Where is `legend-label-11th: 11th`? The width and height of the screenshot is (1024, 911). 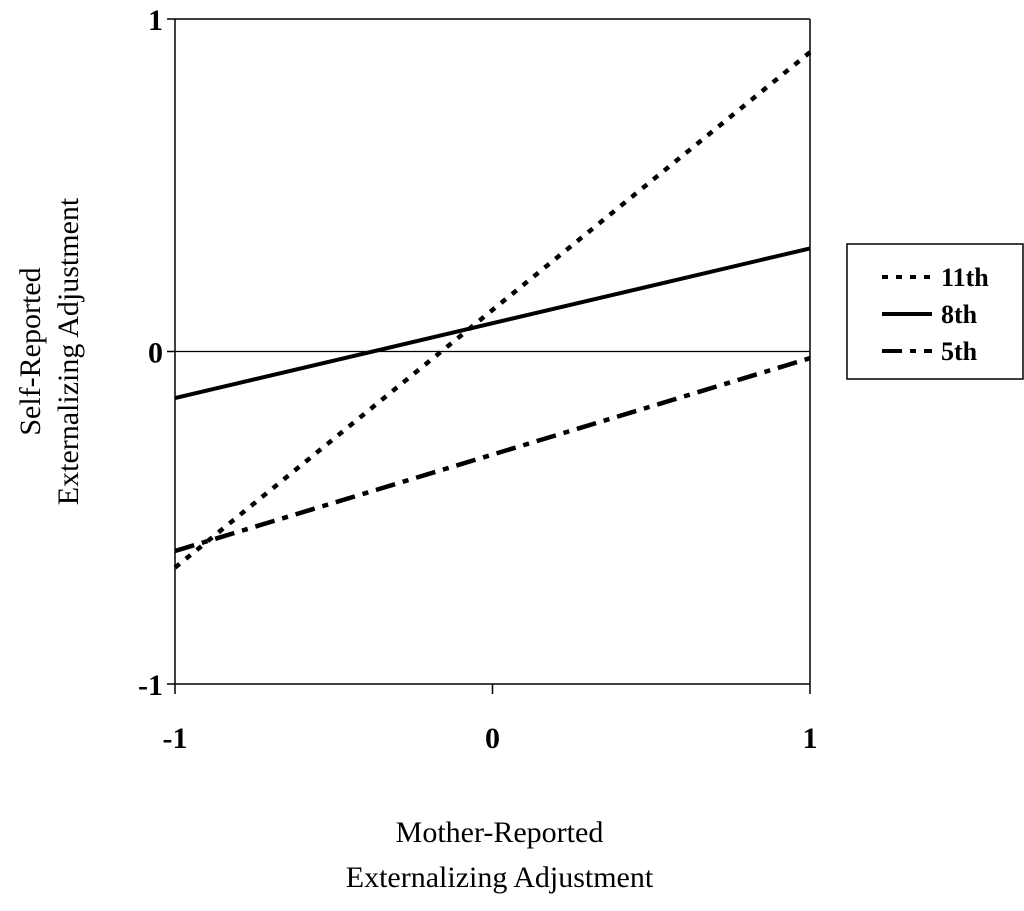
legend-label-11th: 11th is located at coordinates (965, 277).